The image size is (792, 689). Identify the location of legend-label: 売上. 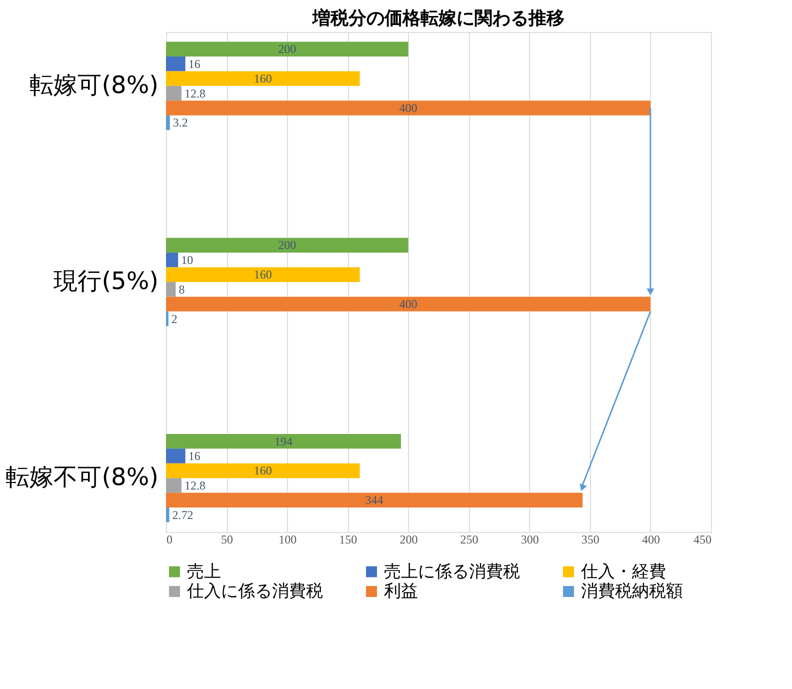
(204, 572).